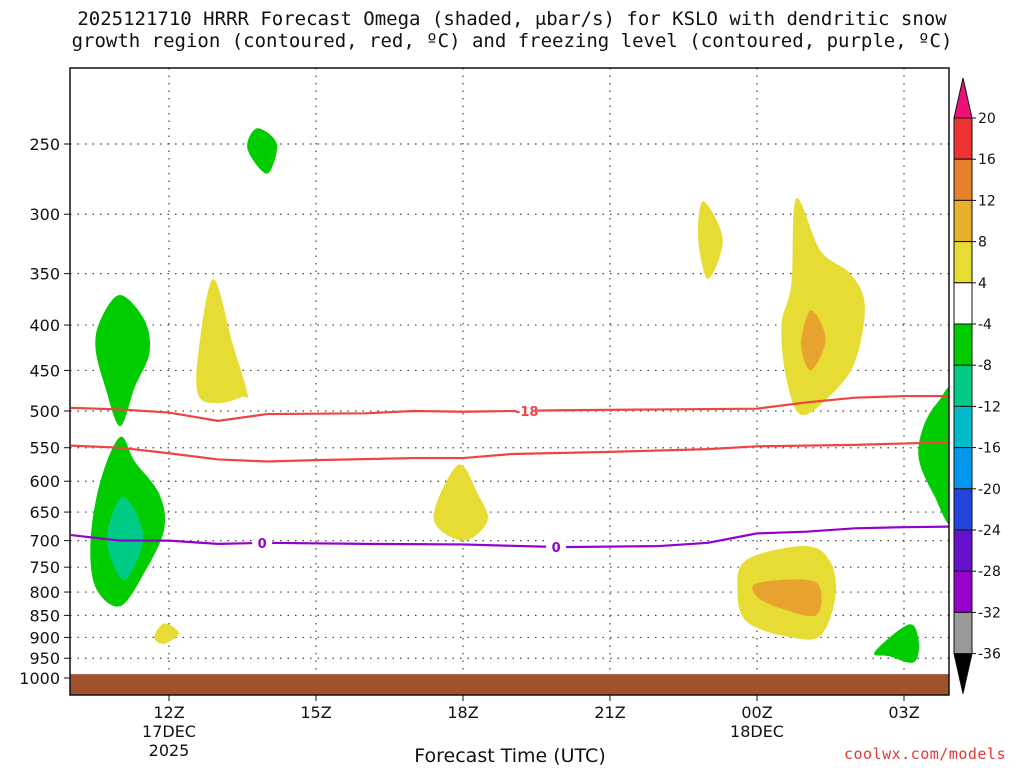 This screenshot has width=1024, height=768. I want to click on x-tick-label: 15Z, so click(315, 712).